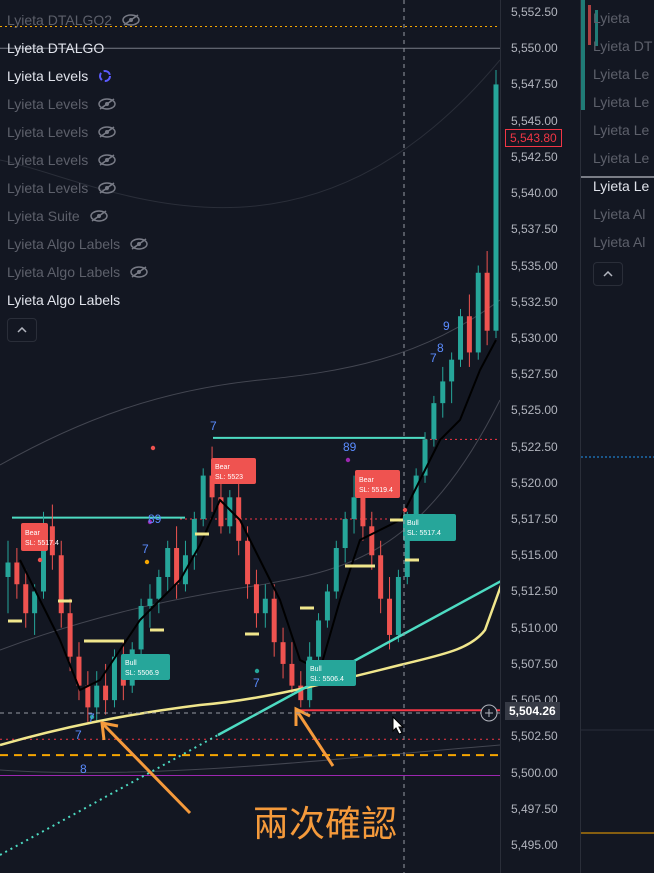 The height and width of the screenshot is (873, 654). Describe the element at coordinates (77, 20) in the screenshot. I see `legend-item: Lyieta DTALGO2` at that location.